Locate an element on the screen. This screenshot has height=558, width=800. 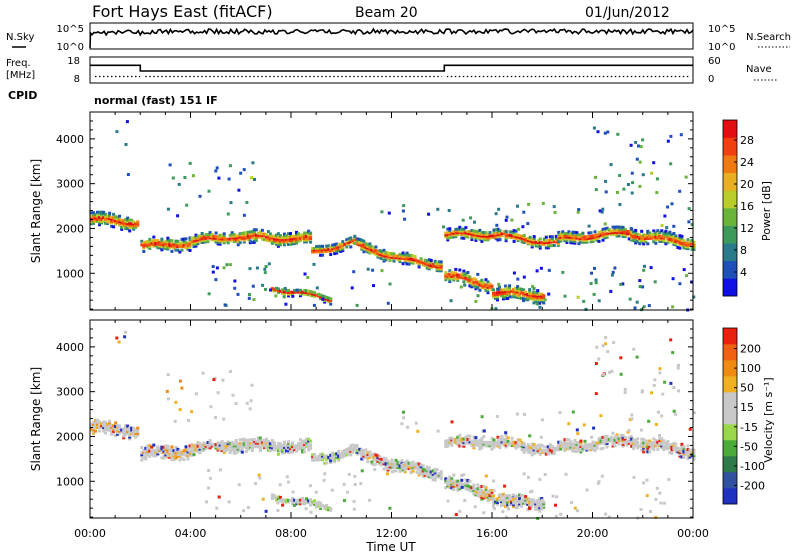
noise-sky-line is located at coordinates (391, 38).